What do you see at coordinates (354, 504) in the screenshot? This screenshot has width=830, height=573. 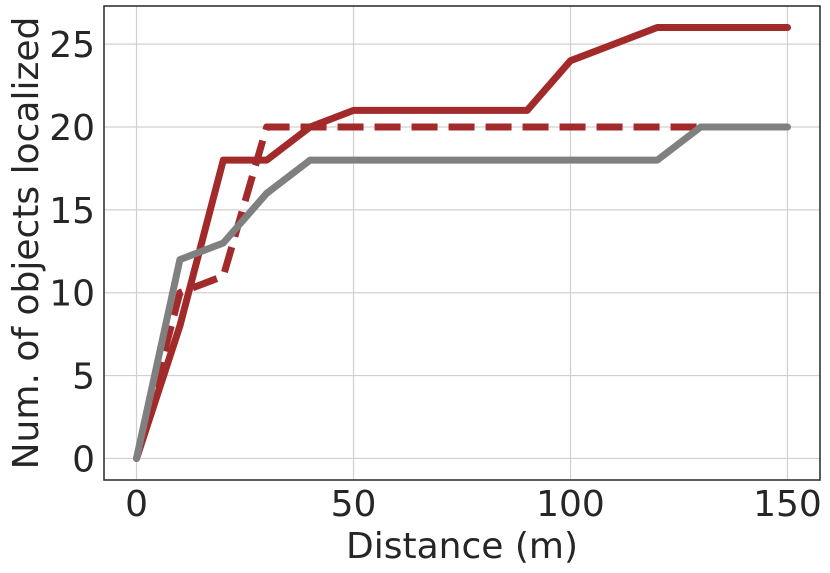 I see `x-tick-label: 50` at bounding box center [354, 504].